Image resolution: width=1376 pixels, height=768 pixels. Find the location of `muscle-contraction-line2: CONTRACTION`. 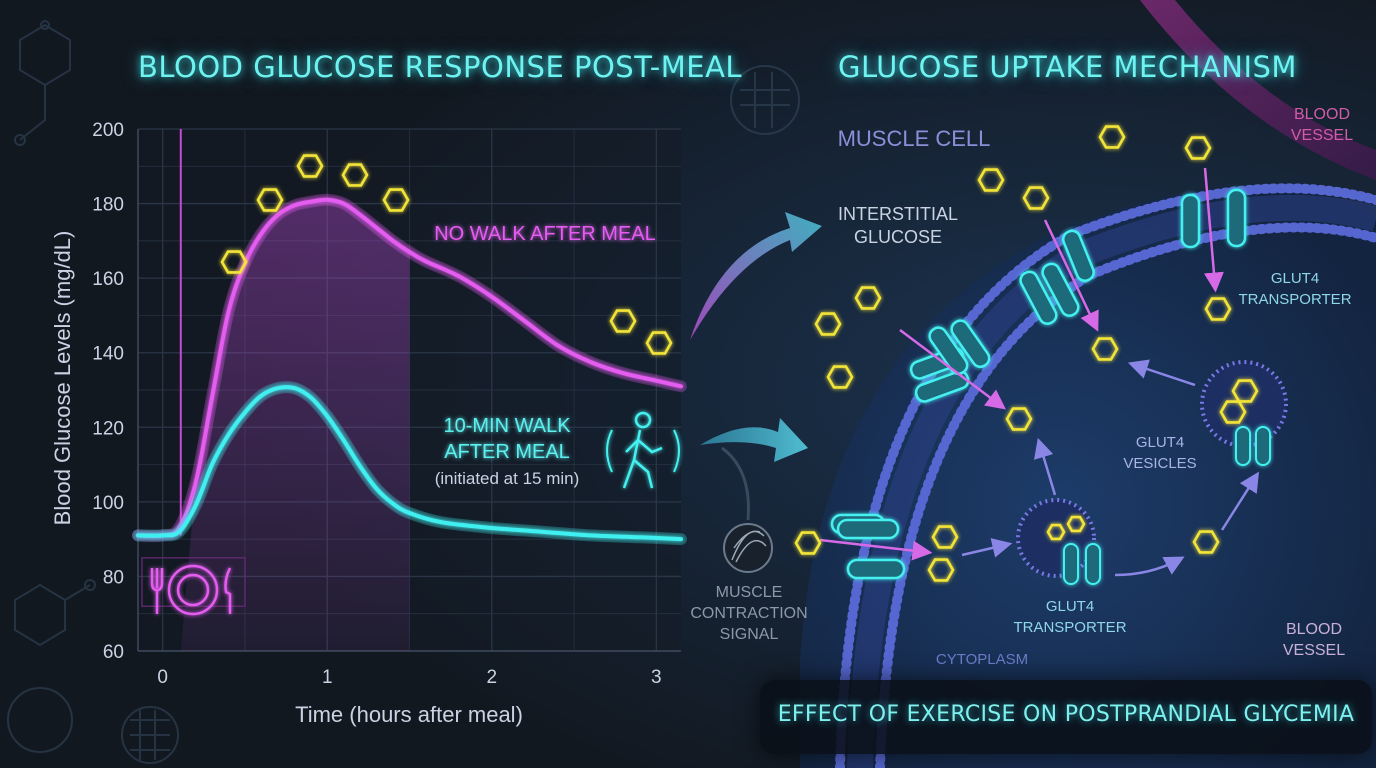

muscle-contraction-line2: CONTRACTION is located at coordinates (748, 613).